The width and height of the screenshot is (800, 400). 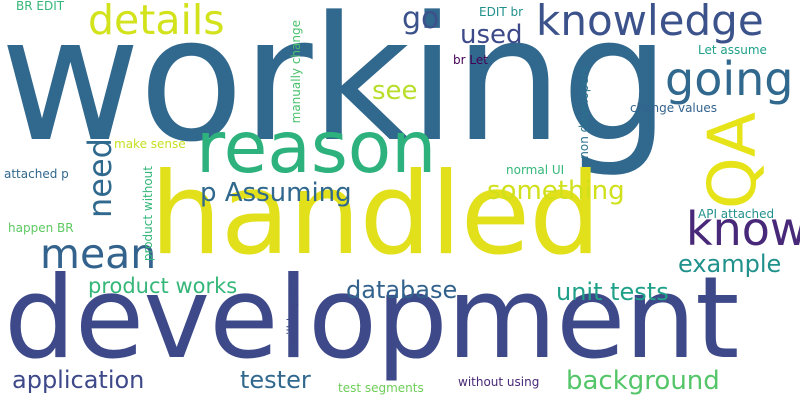 What do you see at coordinates (643, 381) in the screenshot?
I see `word: background` at bounding box center [643, 381].